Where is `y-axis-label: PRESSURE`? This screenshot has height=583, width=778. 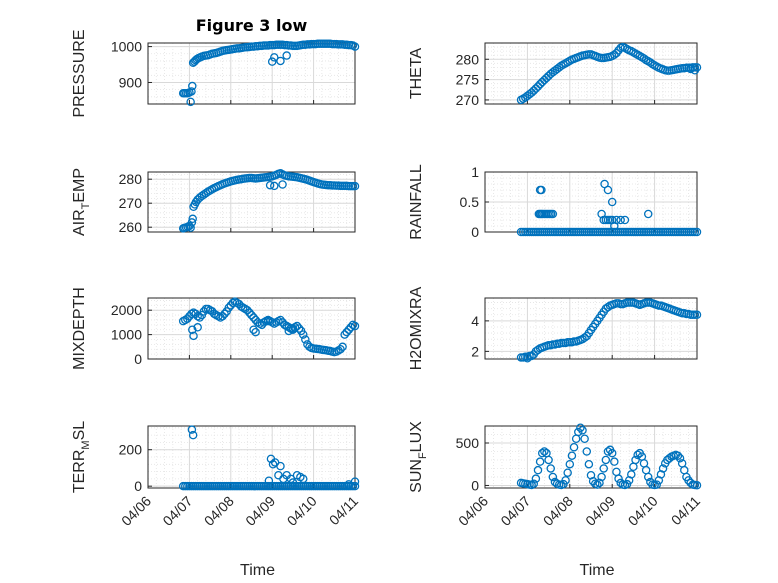 y-axis-label: PRESSURE is located at coordinates (79, 73).